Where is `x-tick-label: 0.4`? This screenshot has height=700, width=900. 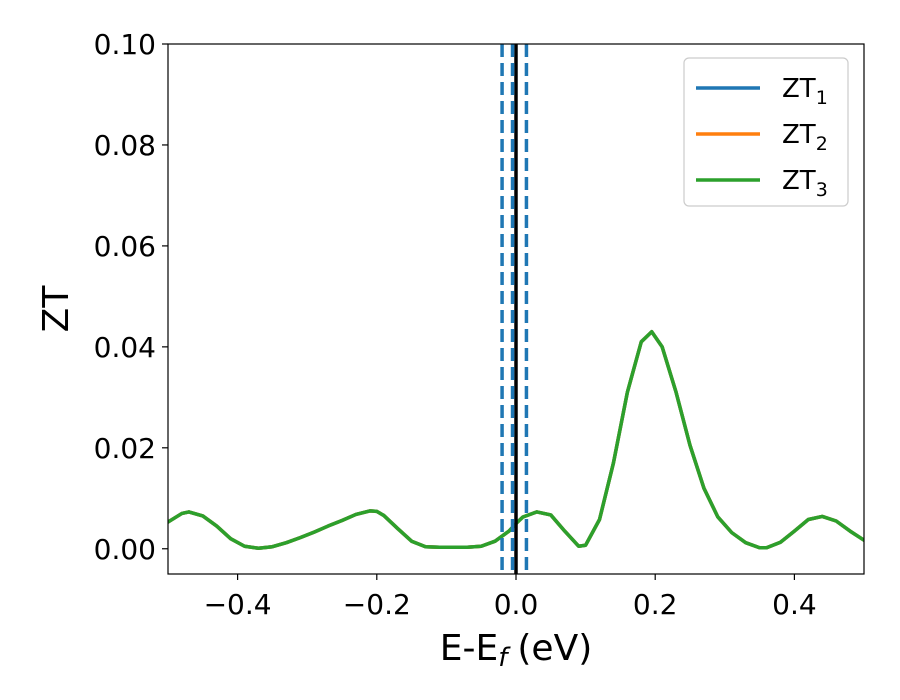
x-tick-label: 0.4 is located at coordinates (794, 604).